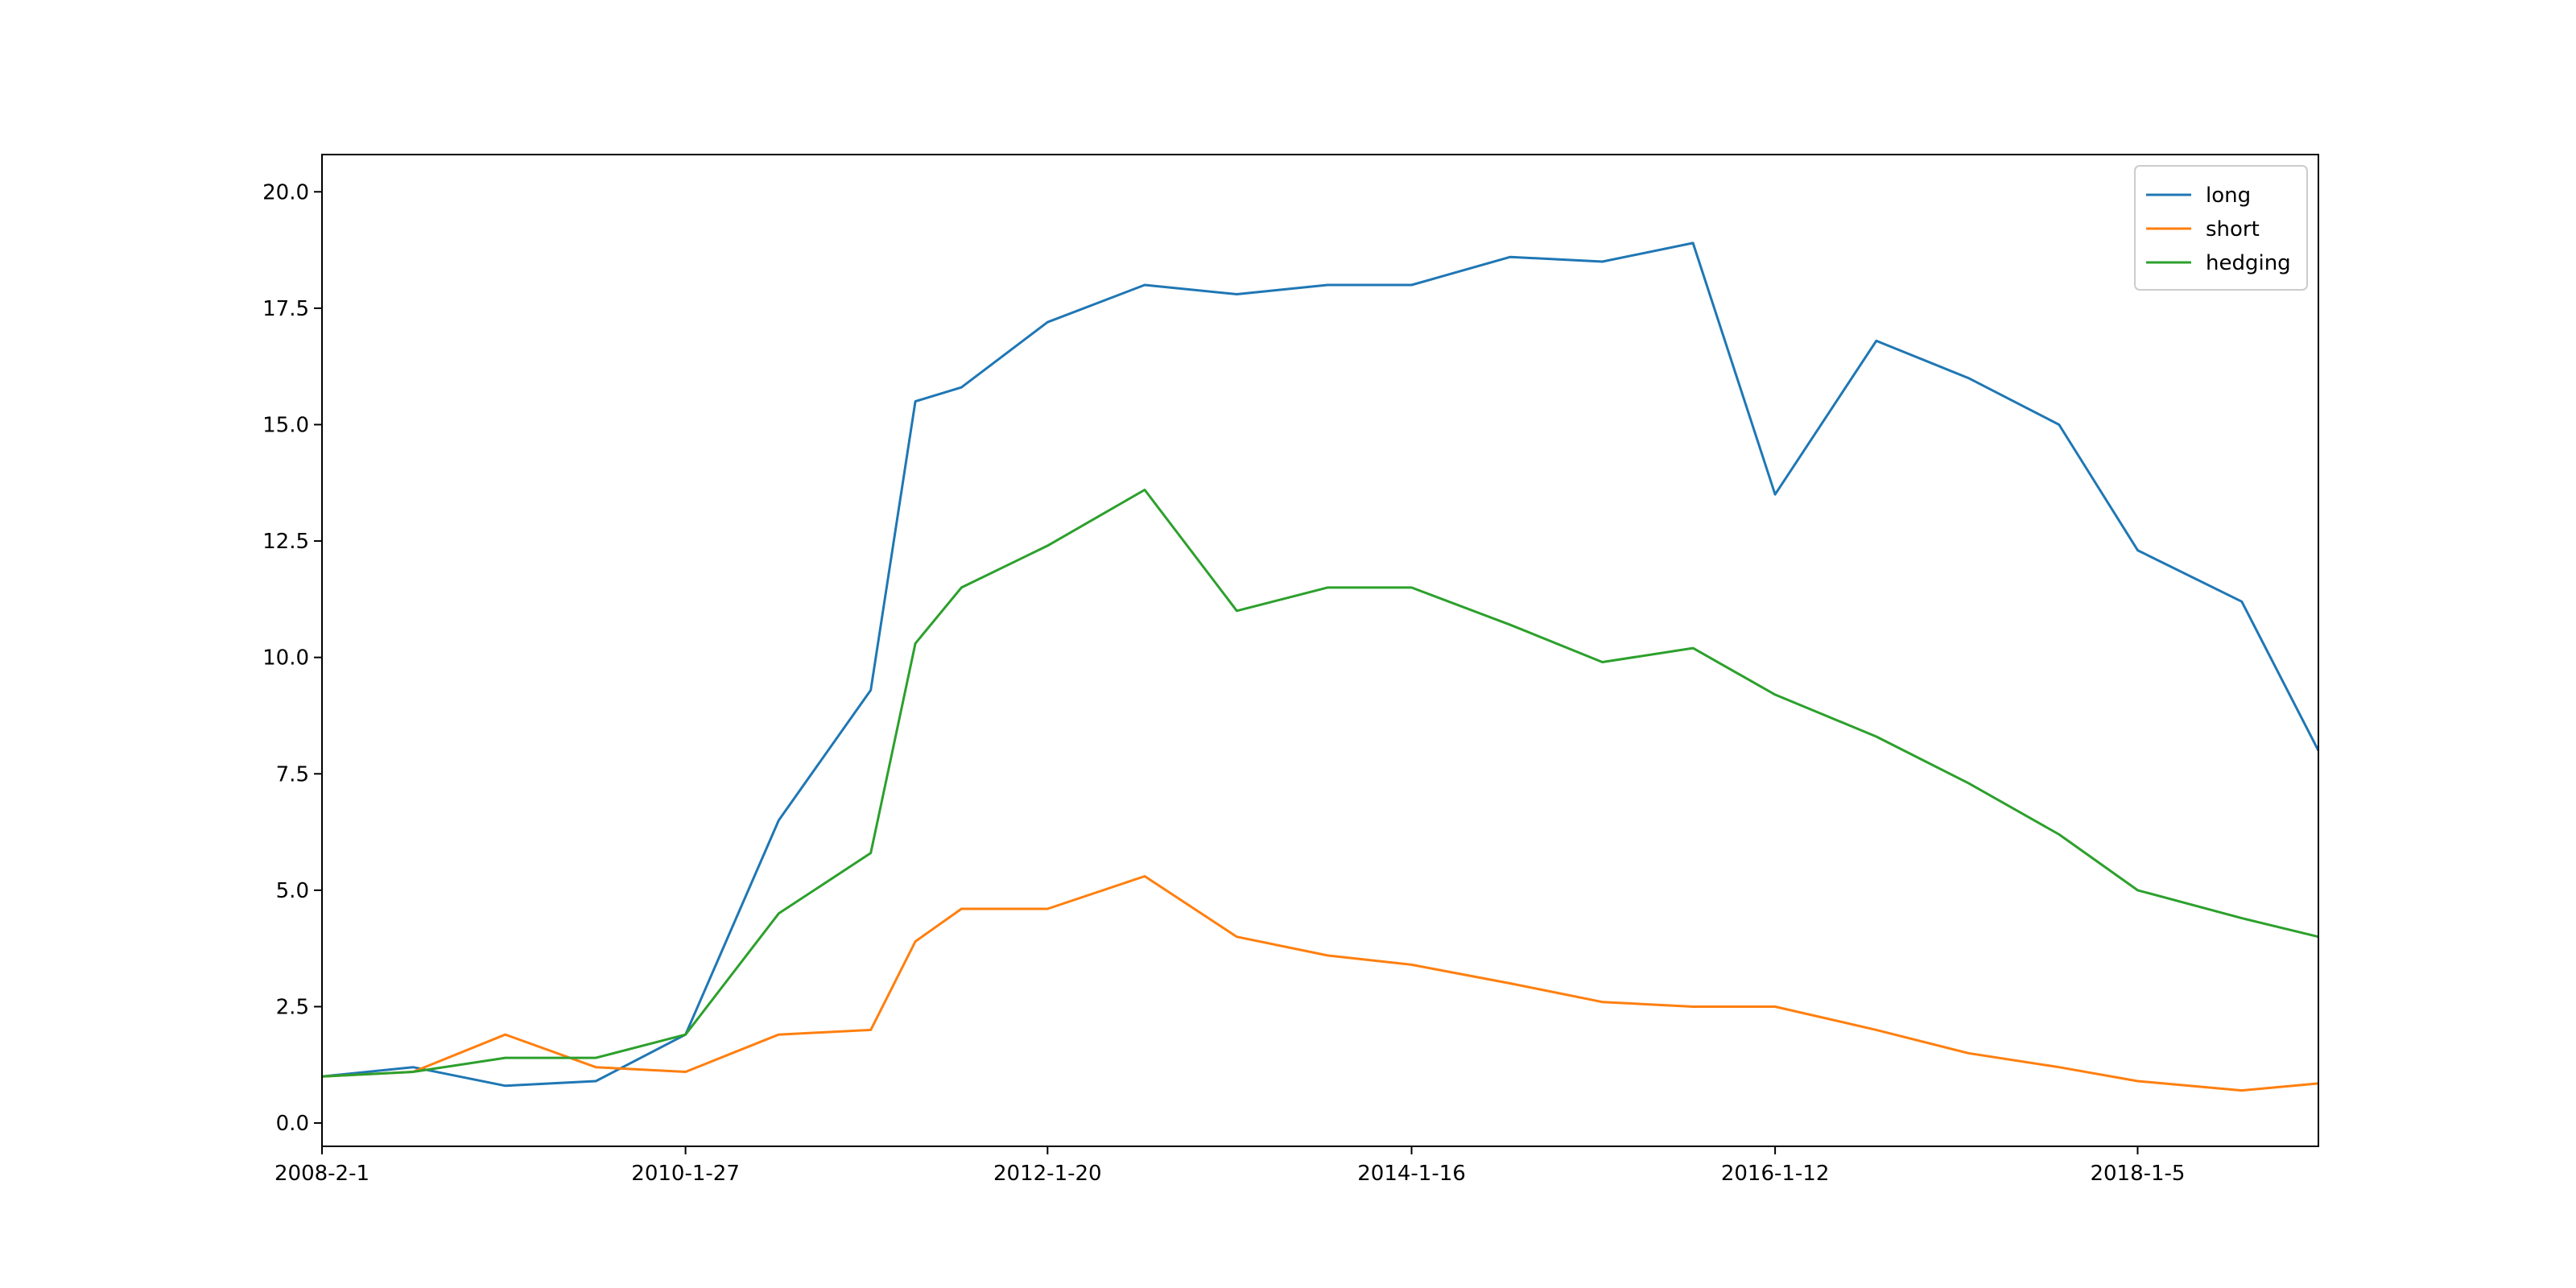  Describe the element at coordinates (292, 1124) in the screenshot. I see `y-tick-label: 0.0` at that location.